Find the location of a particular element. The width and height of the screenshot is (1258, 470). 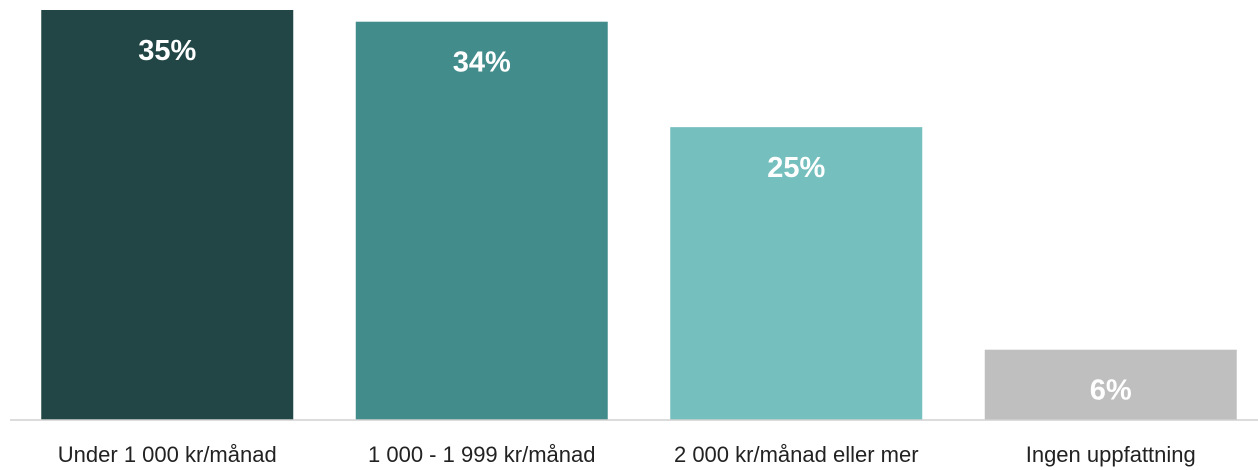

data-label-2: 34% is located at coordinates (482, 63).